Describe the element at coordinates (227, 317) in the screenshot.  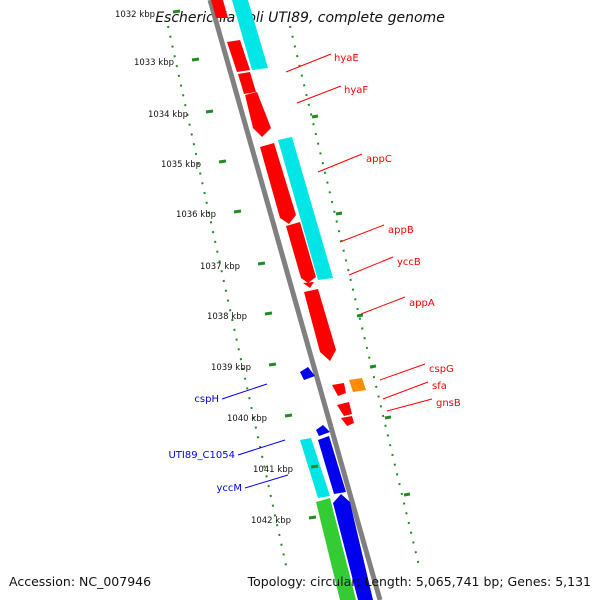
I see `tick-label: 1038 kbp` at that location.